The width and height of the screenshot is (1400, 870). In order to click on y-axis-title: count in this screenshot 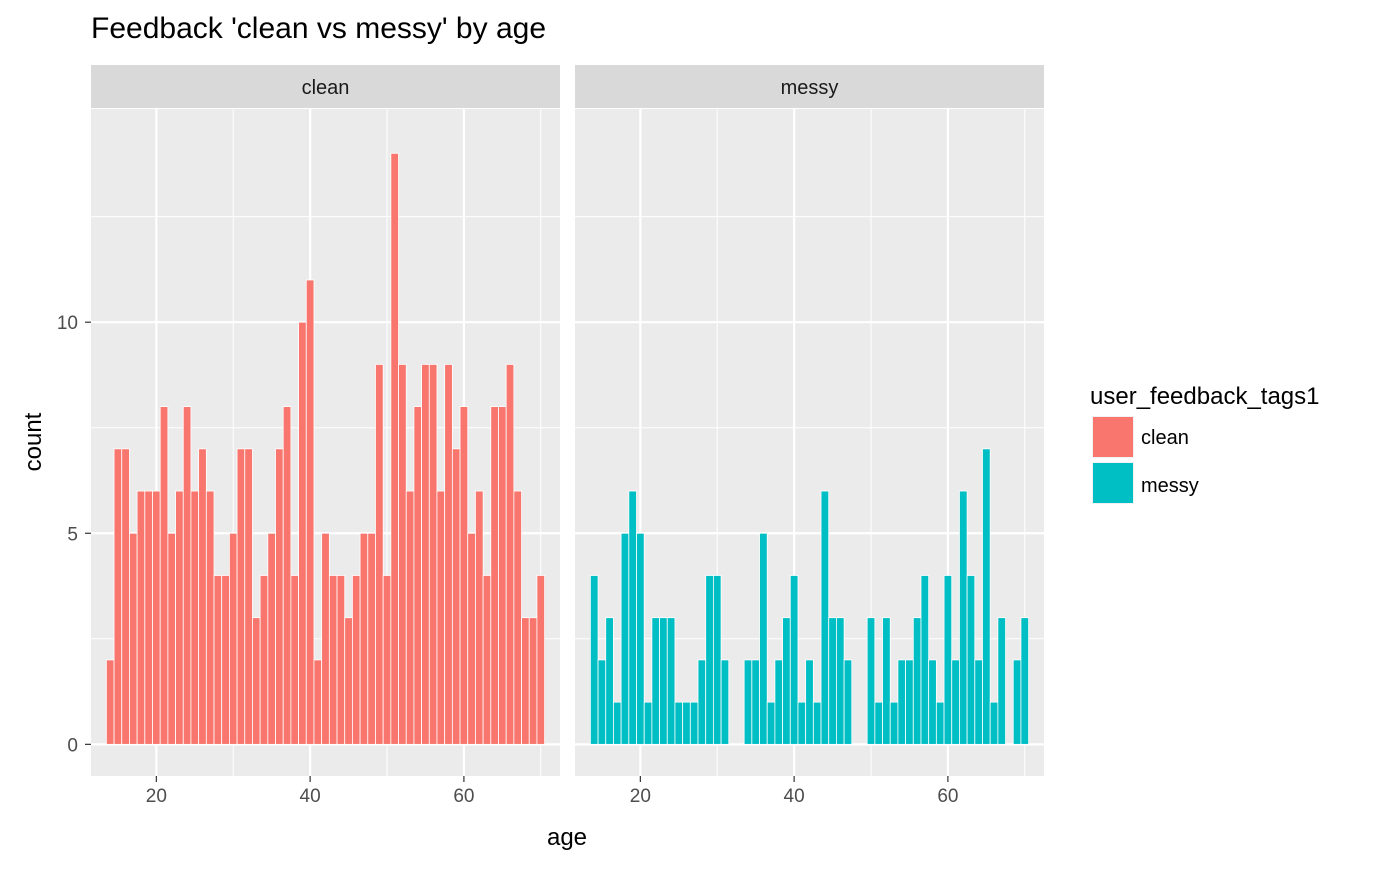, I will do `click(33, 441)`.